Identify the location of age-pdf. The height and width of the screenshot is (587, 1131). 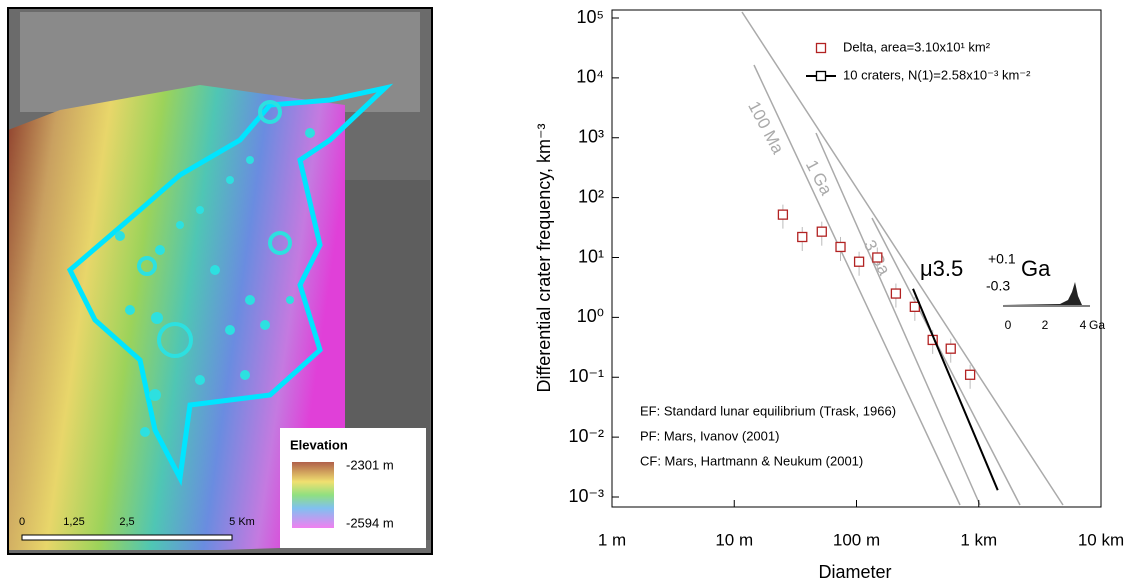
(1046, 293).